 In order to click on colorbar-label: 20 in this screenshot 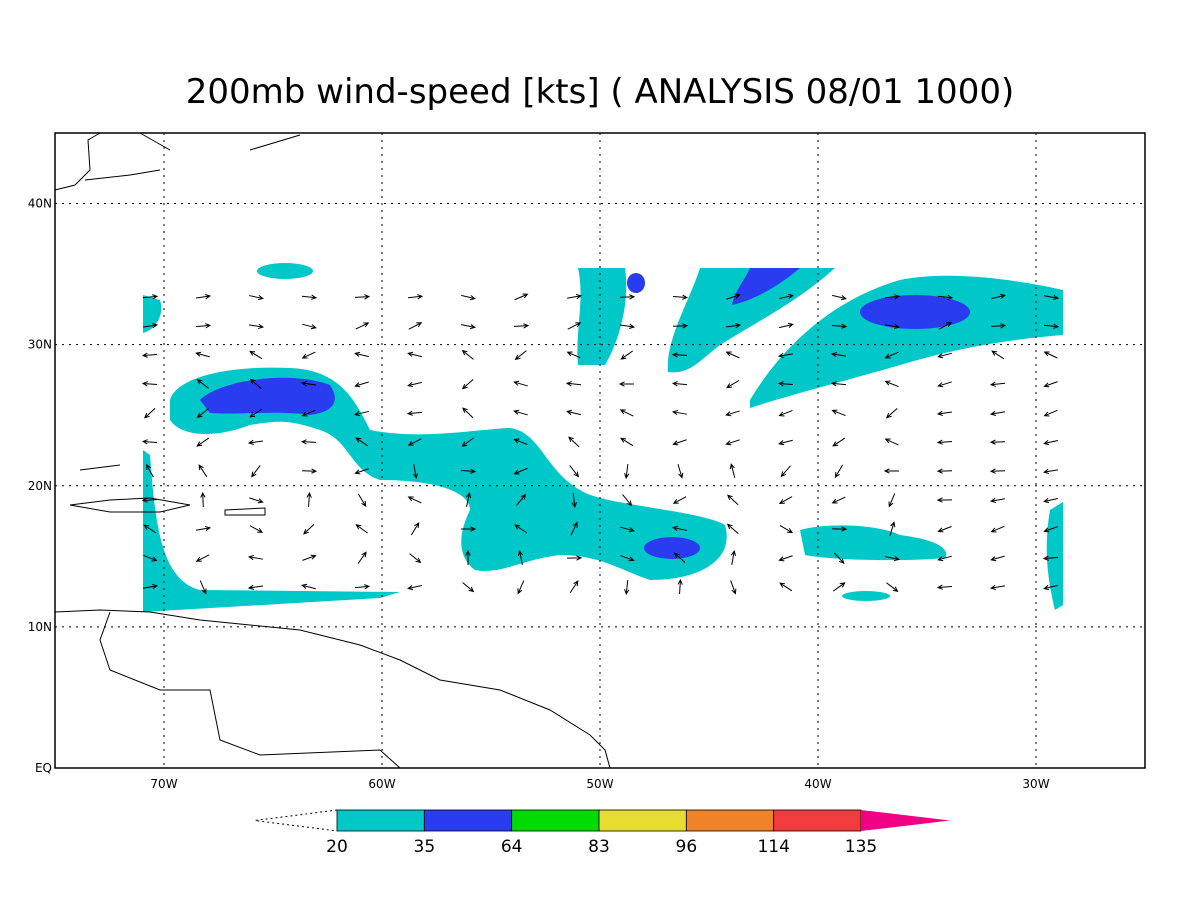, I will do `click(337, 847)`.